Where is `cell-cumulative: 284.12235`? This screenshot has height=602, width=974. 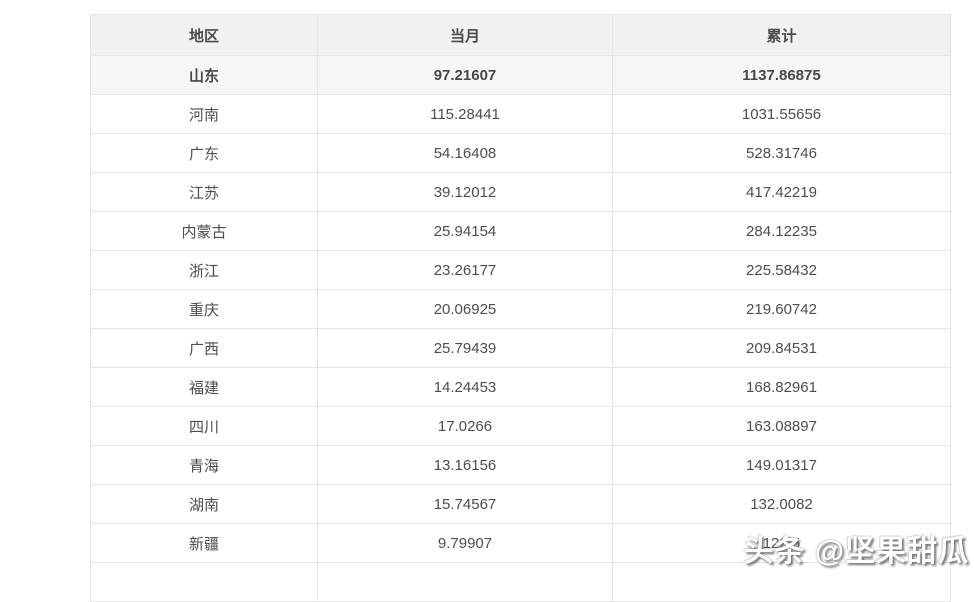
cell-cumulative: 284.12235 is located at coordinates (781, 231).